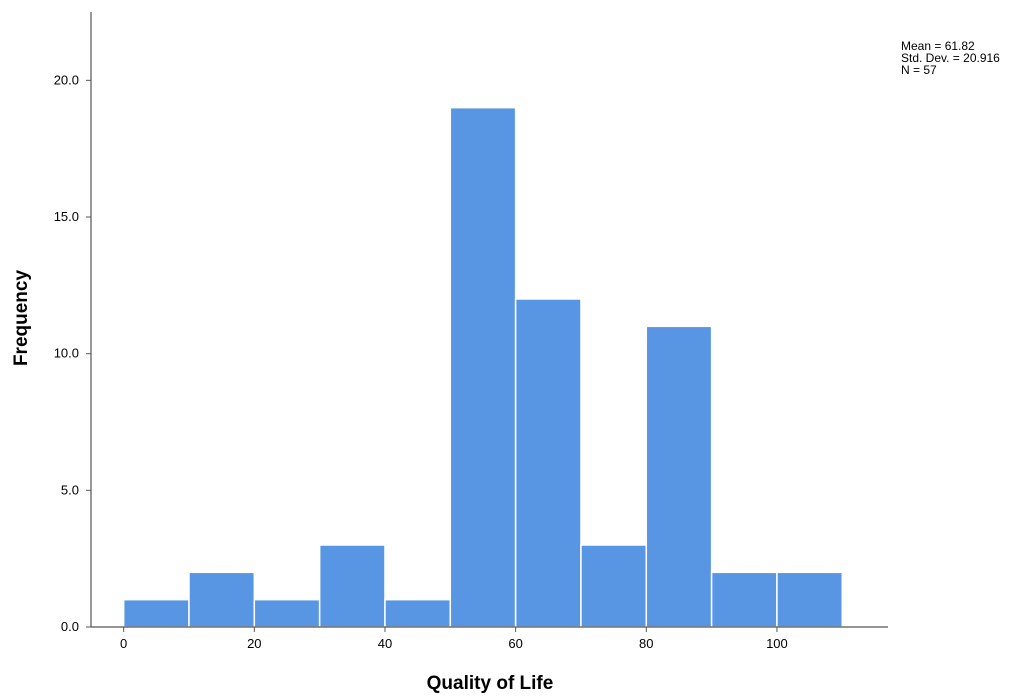 The height and width of the screenshot is (697, 1031). What do you see at coordinates (66, 216) in the screenshot?
I see `y-tick-label: 15.0` at bounding box center [66, 216].